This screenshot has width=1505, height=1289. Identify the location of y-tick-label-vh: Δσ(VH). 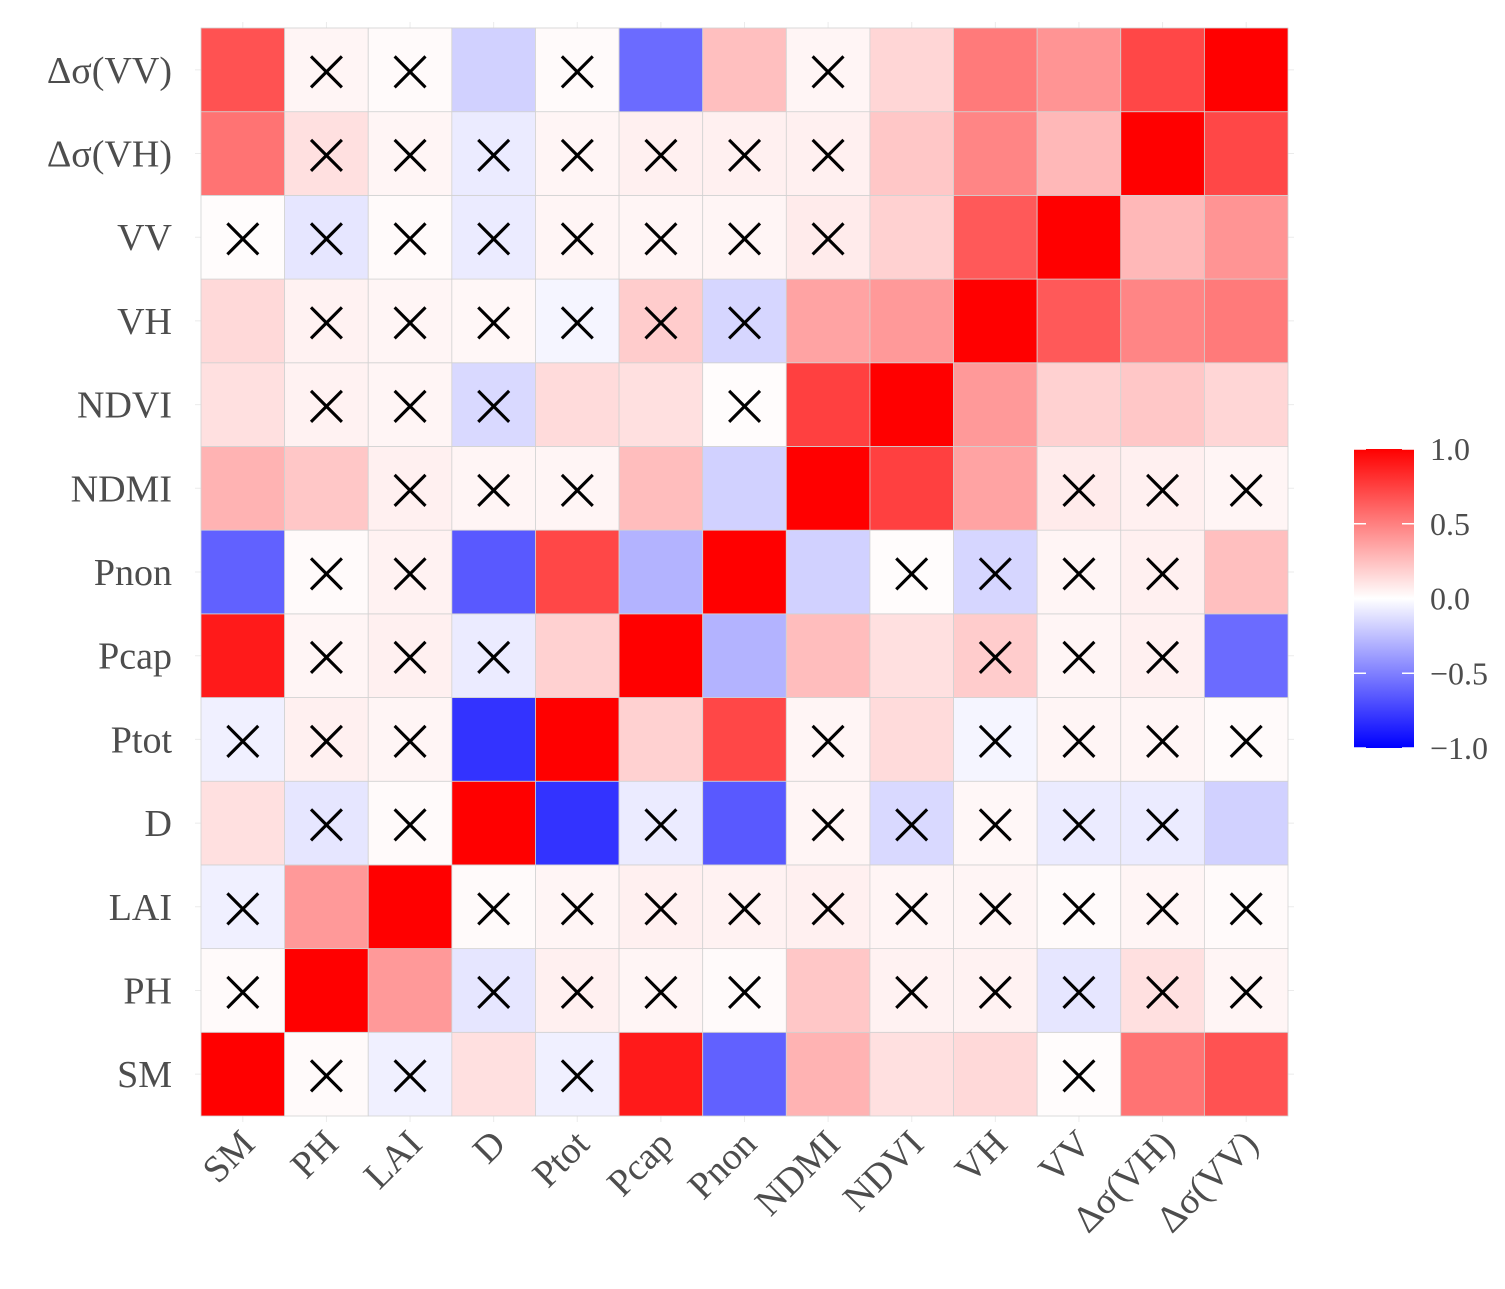
(109, 155).